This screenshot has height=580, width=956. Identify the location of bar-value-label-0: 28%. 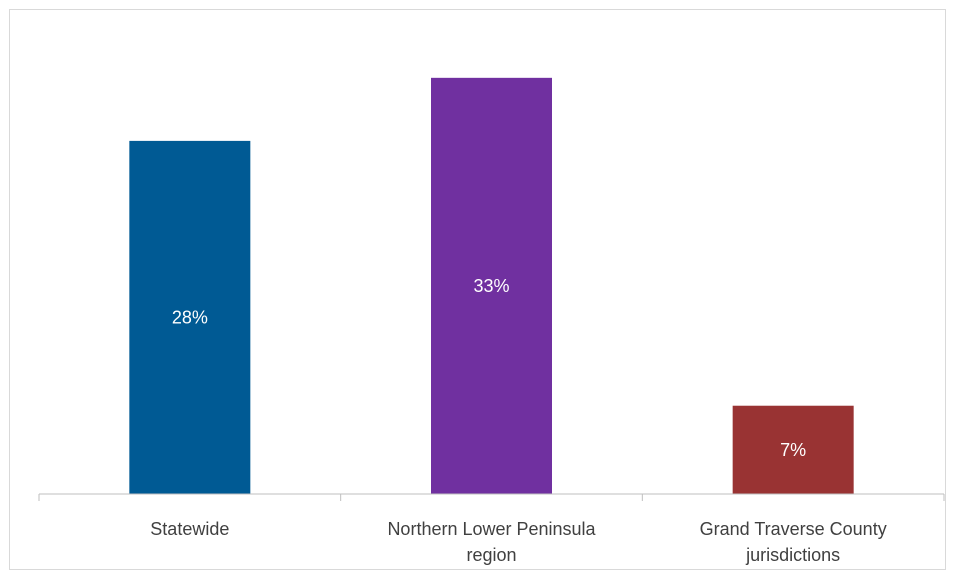
(190, 317).